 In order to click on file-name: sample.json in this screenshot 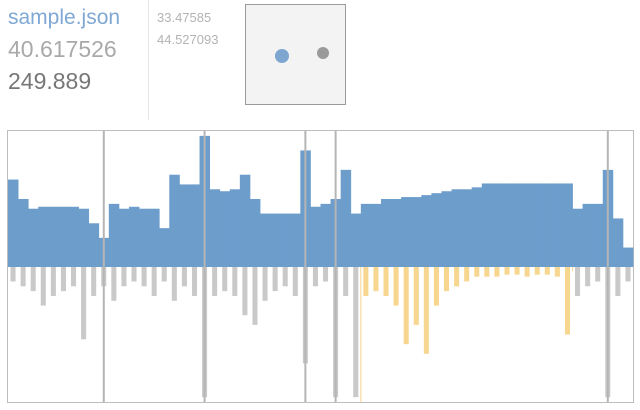, I will do `click(64, 17)`.